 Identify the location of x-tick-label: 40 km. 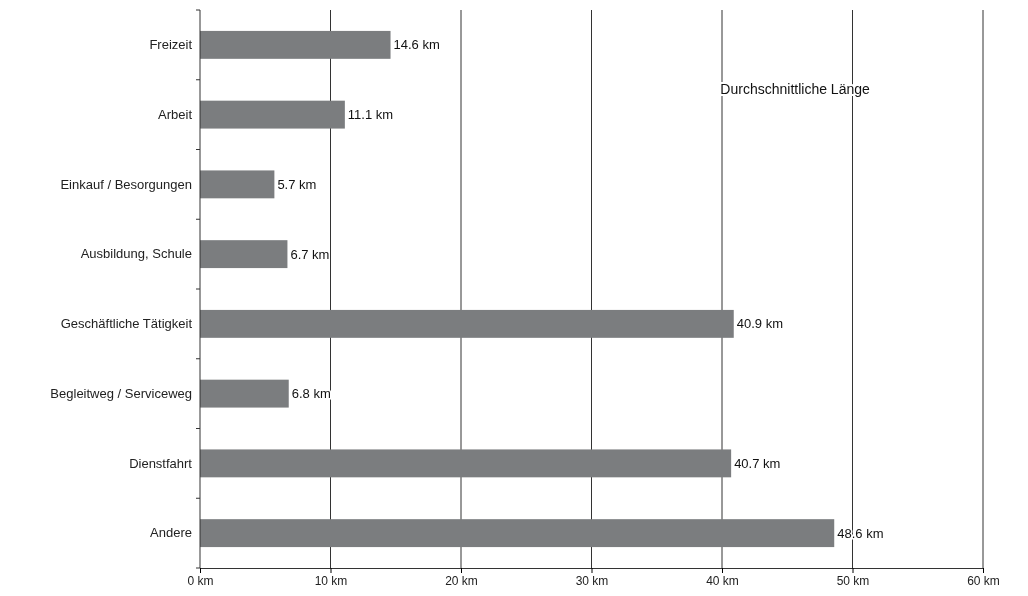
(722, 580).